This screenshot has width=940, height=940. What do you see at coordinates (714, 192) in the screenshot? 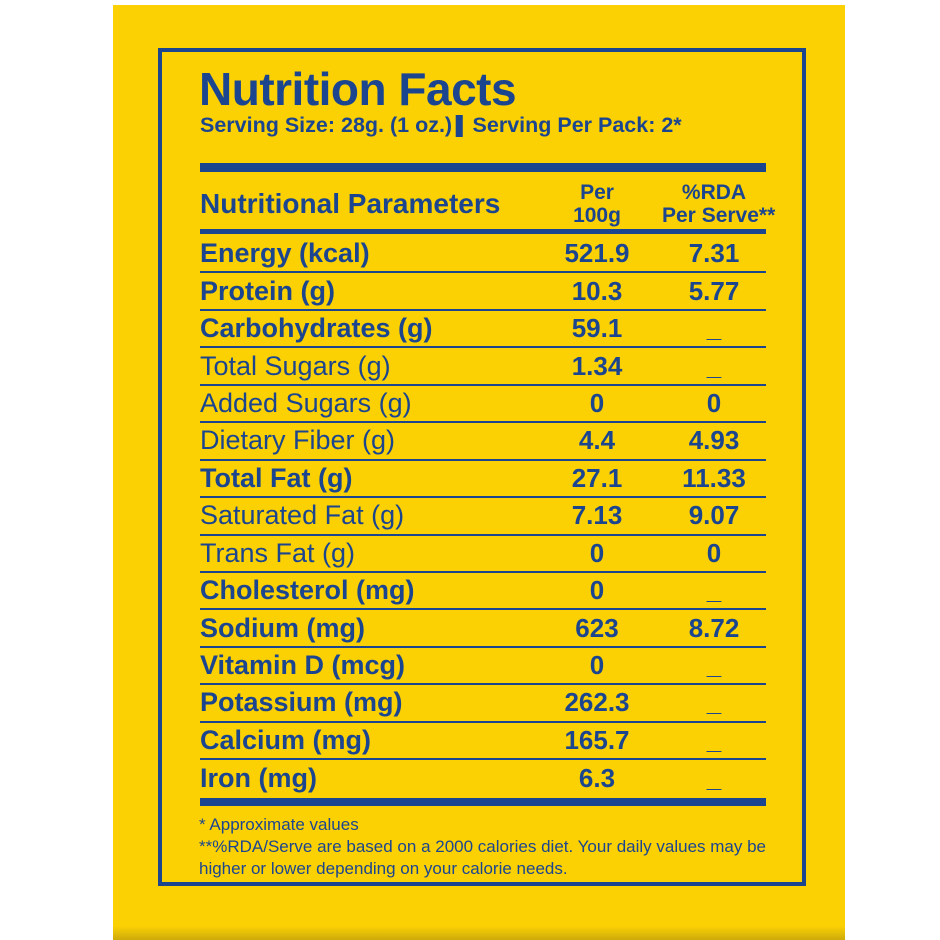
I see `rda-header-line1: %RDA` at bounding box center [714, 192].